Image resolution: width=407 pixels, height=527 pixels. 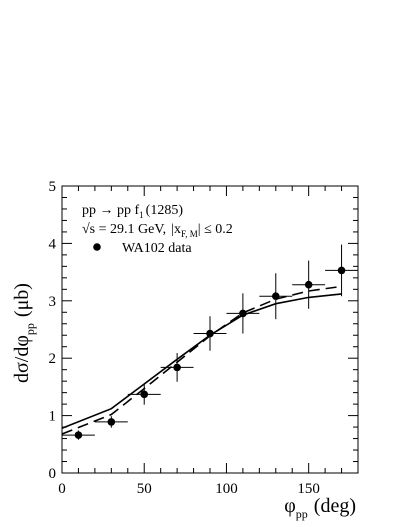 I want to click on x-tick-label: 150, so click(x=308, y=489).